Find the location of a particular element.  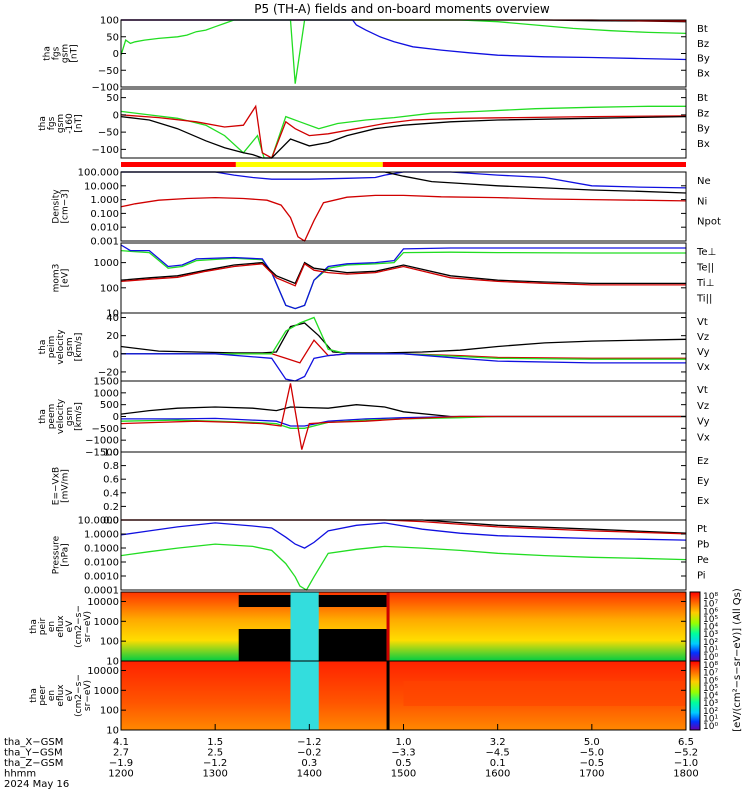

legend-label: Ti|| is located at coordinates (704, 299).